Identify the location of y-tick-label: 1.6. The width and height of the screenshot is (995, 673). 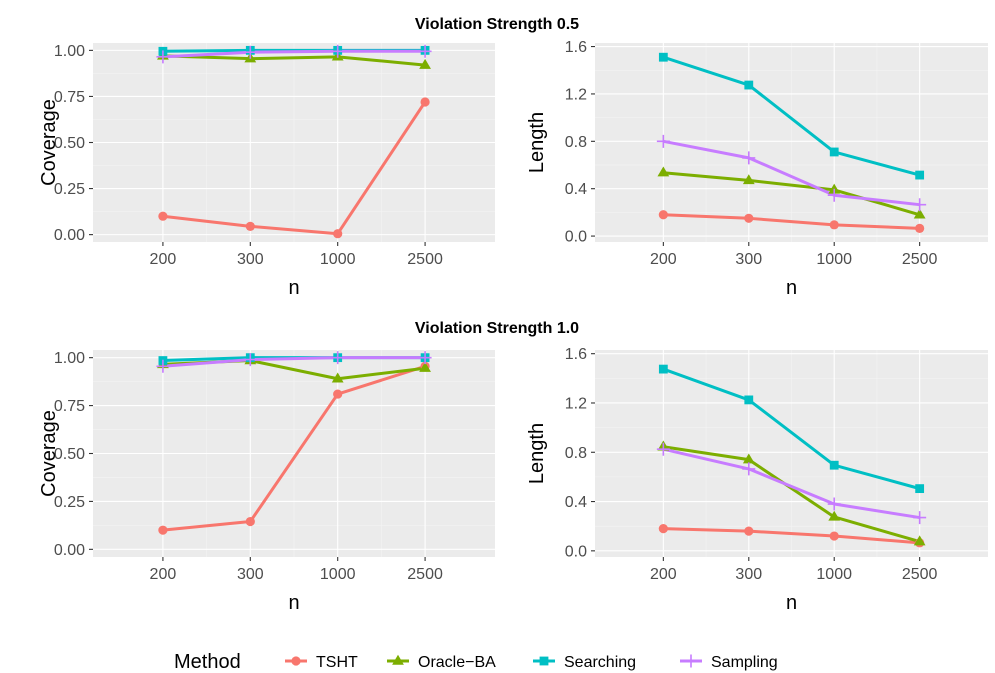
(576, 354).